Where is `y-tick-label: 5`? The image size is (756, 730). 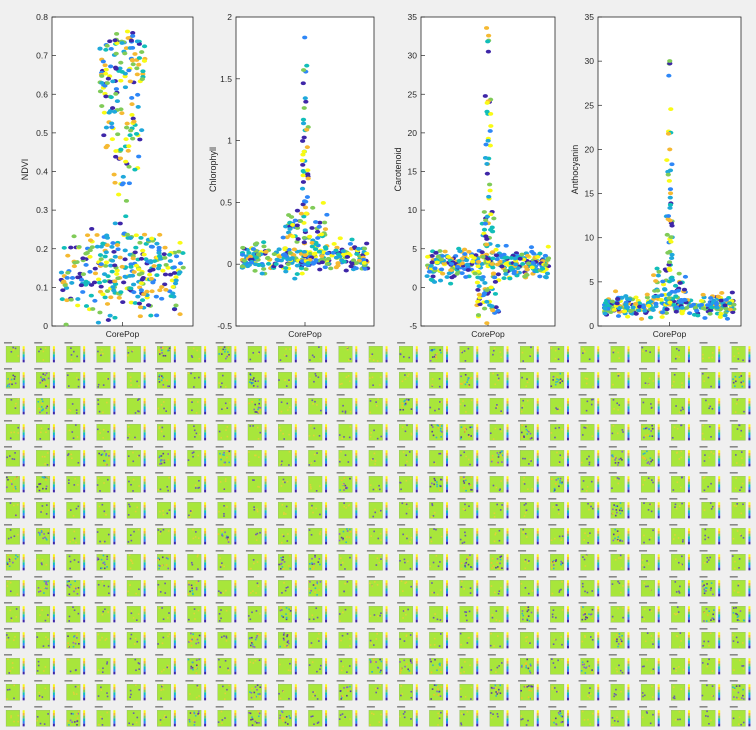 y-tick-label: 5 is located at coordinates (591, 282).